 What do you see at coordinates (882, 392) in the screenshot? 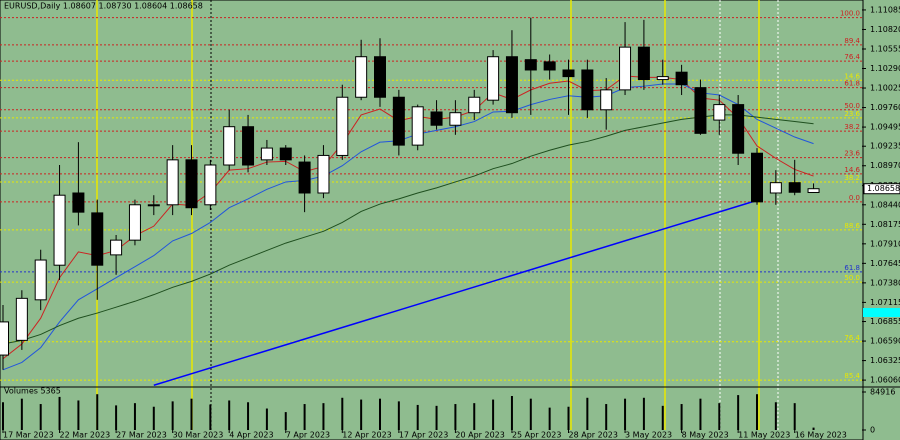
I see `volume-tick-label: 84916` at bounding box center [882, 392].